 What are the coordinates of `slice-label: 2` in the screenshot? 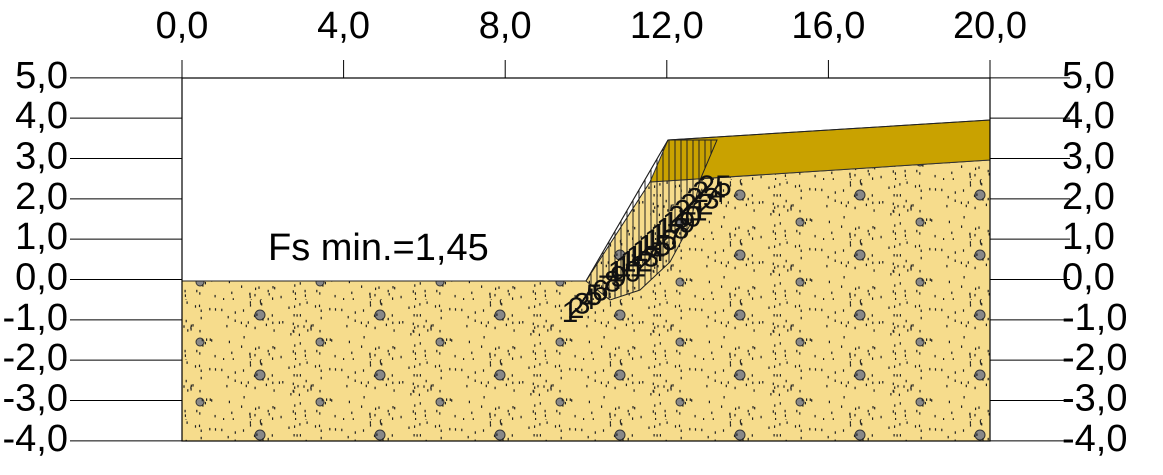 It's located at (576, 308).